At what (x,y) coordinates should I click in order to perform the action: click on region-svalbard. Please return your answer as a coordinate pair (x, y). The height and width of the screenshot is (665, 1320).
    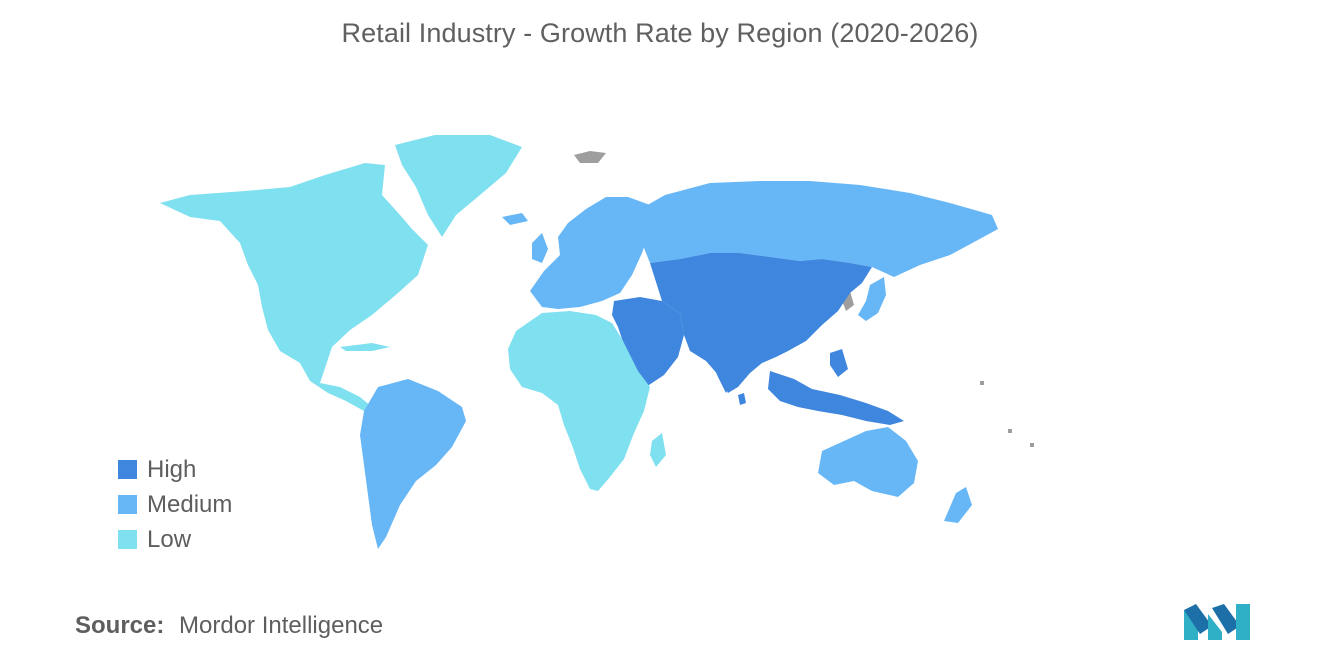
    Looking at the image, I should click on (590, 157).